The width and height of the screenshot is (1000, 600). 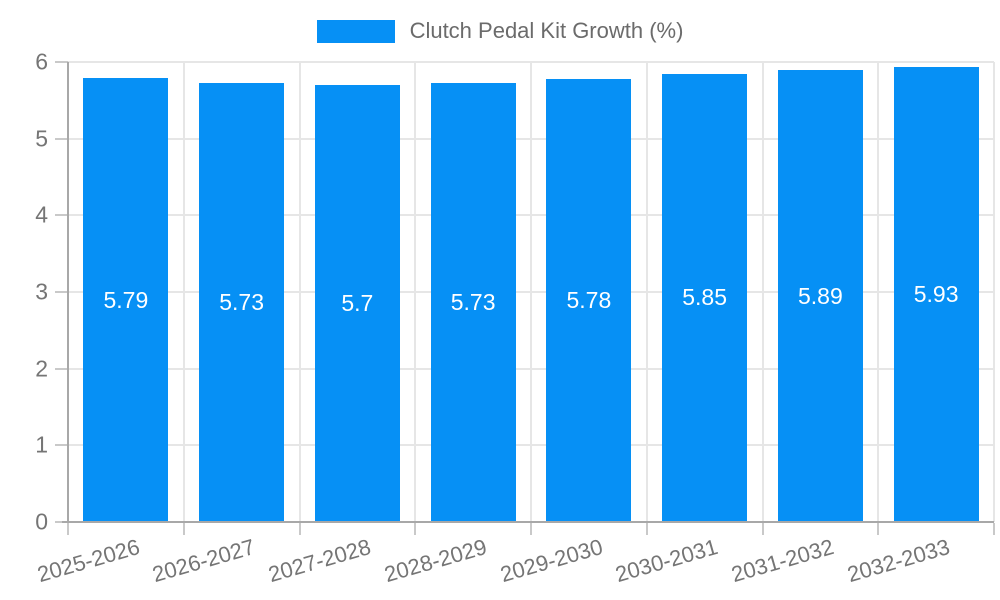 I want to click on x-tick-label: 2029-2030, so click(x=551, y=561).